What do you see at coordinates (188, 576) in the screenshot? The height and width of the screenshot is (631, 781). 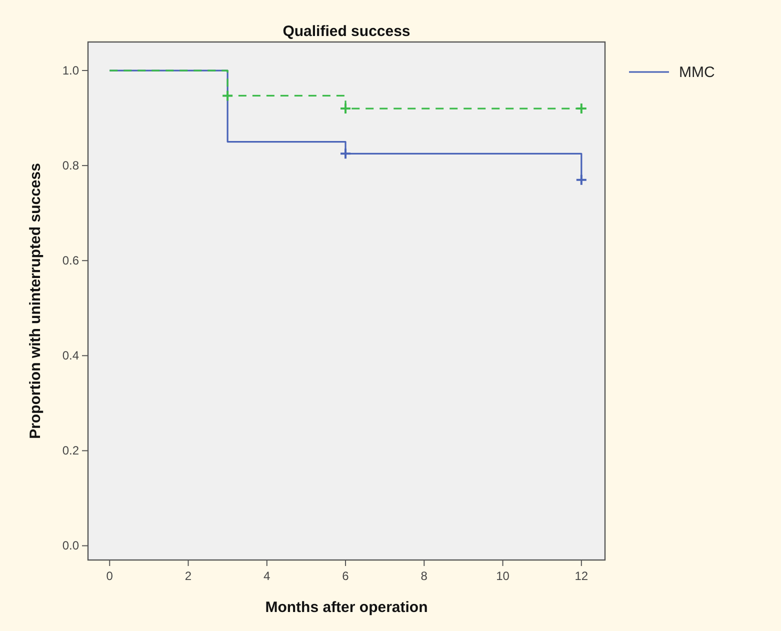 I see `x-tick-label: 2` at bounding box center [188, 576].